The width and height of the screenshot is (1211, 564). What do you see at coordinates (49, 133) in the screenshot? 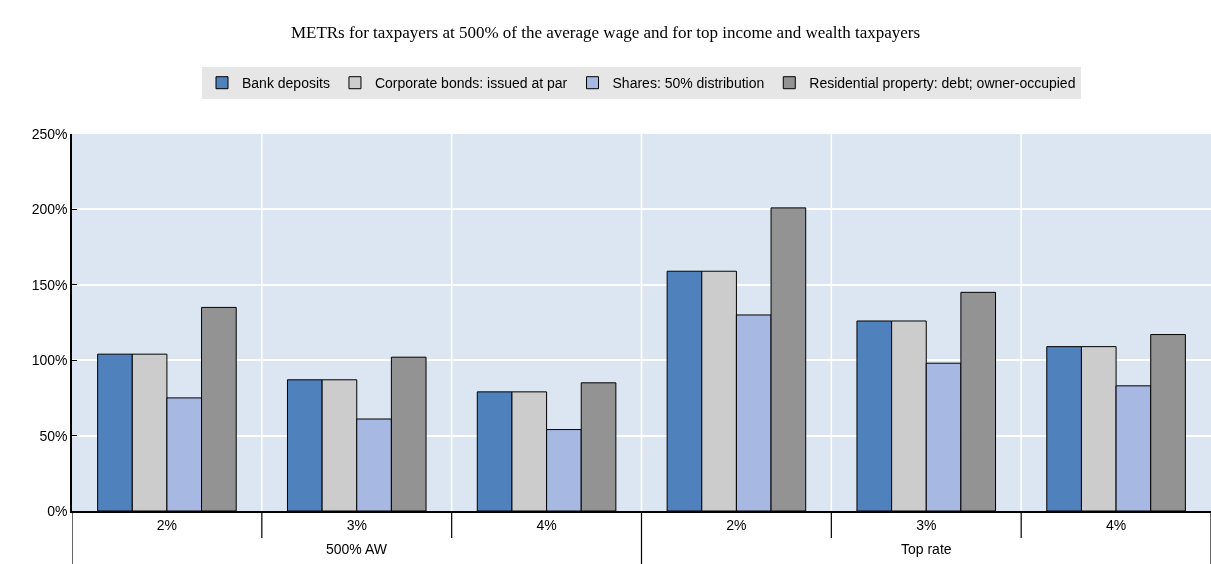
I see `y-tick-label: 250%` at bounding box center [49, 133].